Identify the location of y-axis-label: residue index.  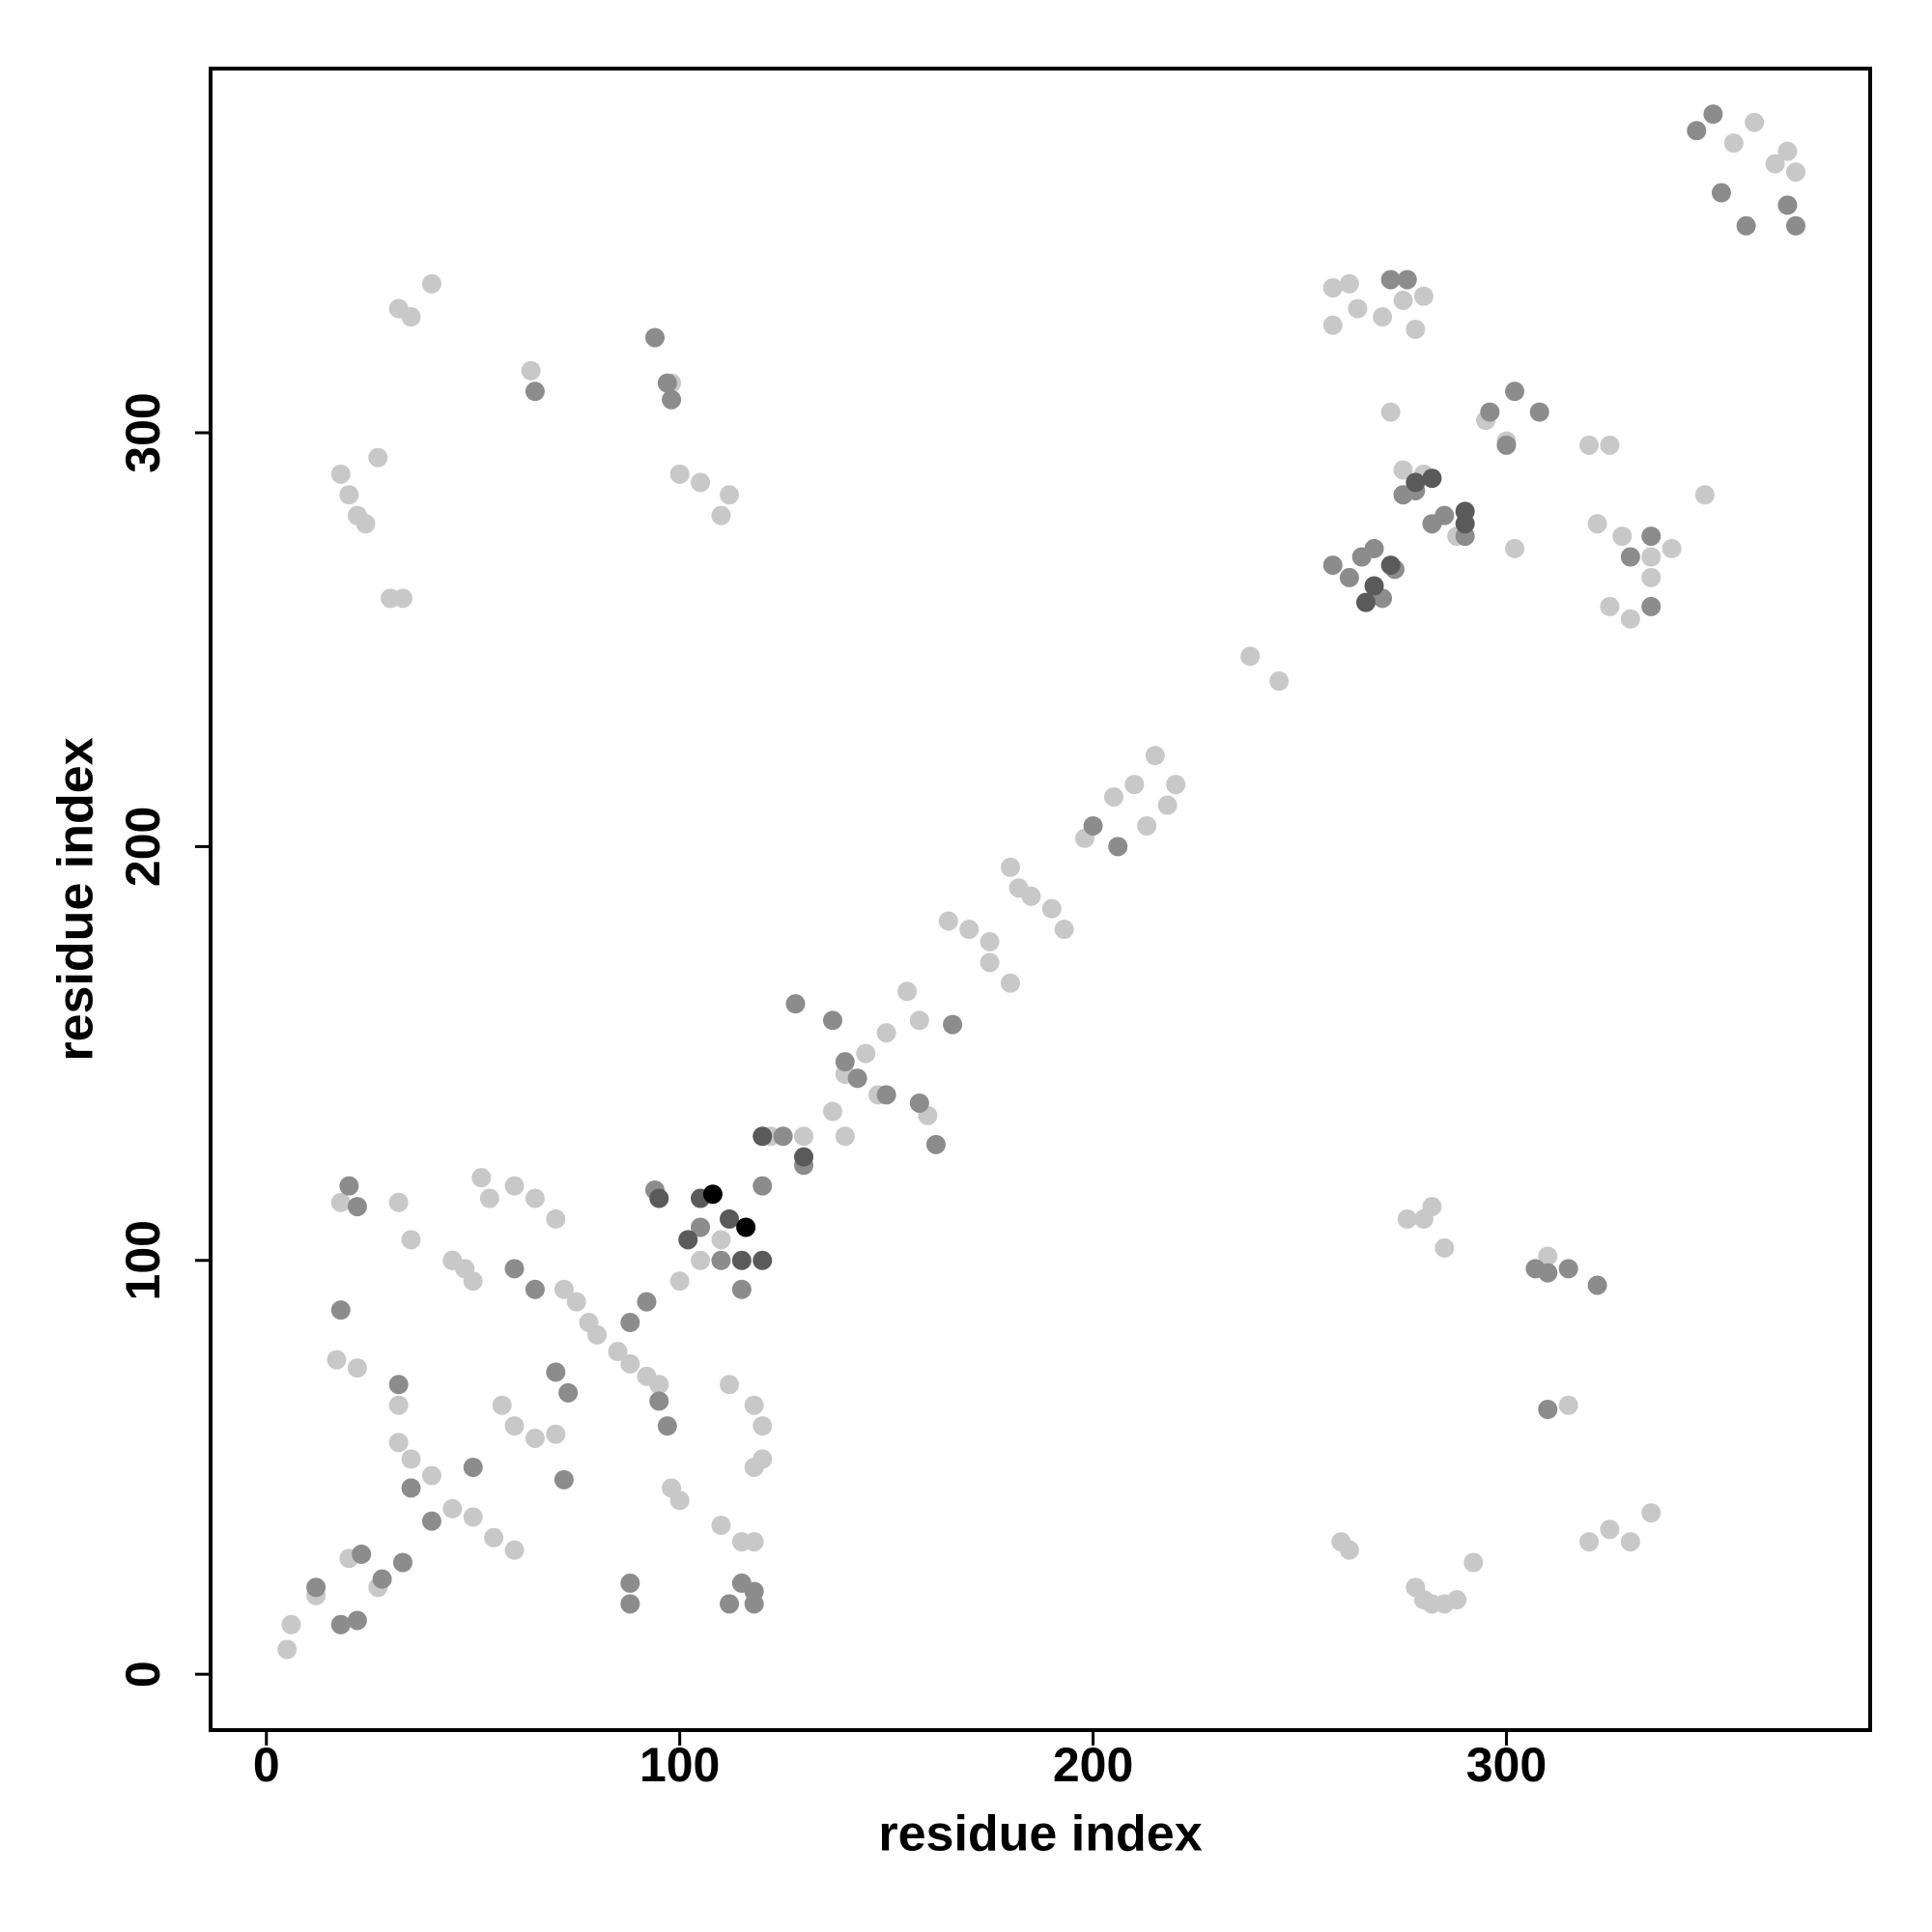
(76, 899).